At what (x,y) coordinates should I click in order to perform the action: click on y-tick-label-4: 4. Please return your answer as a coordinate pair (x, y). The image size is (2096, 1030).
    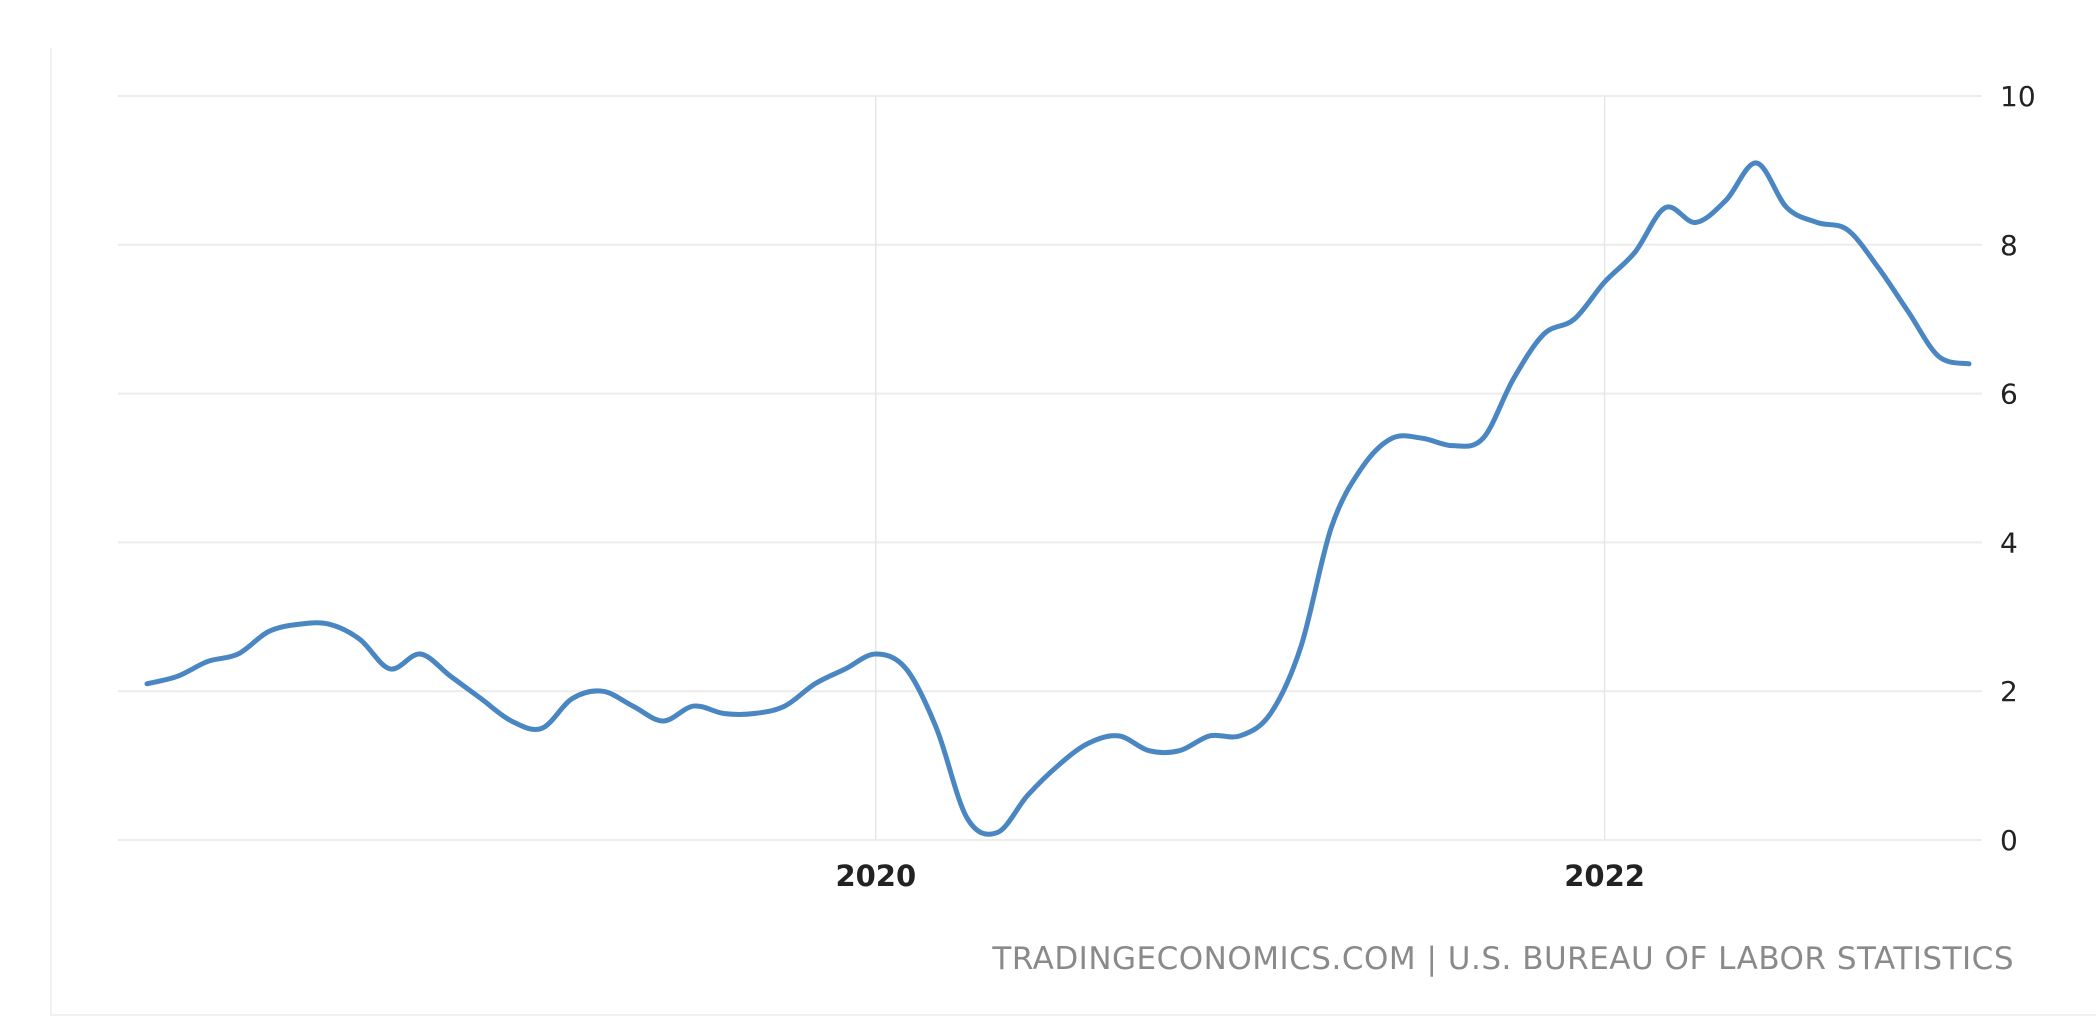
    Looking at the image, I should click on (2009, 542).